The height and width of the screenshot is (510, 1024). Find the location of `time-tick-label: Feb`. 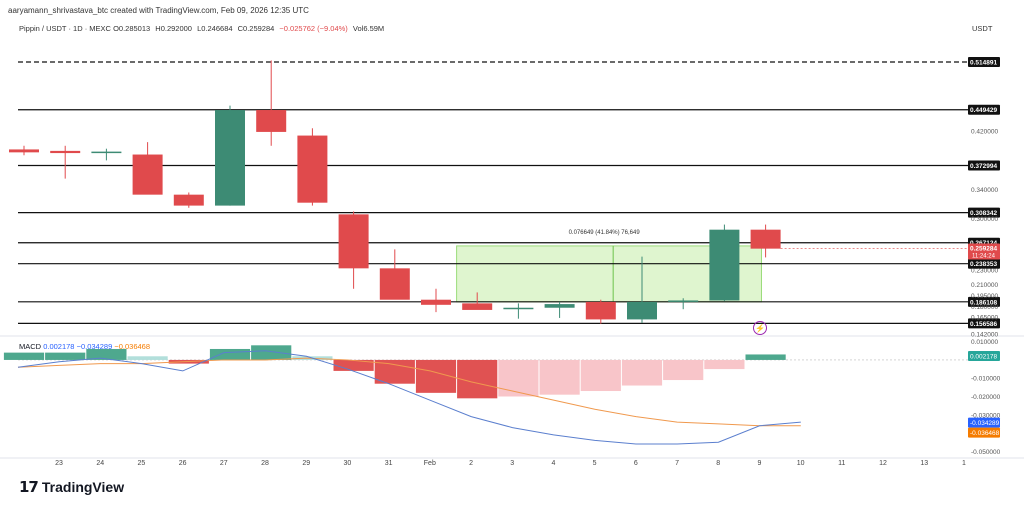

time-tick-label: Feb is located at coordinates (430, 463).